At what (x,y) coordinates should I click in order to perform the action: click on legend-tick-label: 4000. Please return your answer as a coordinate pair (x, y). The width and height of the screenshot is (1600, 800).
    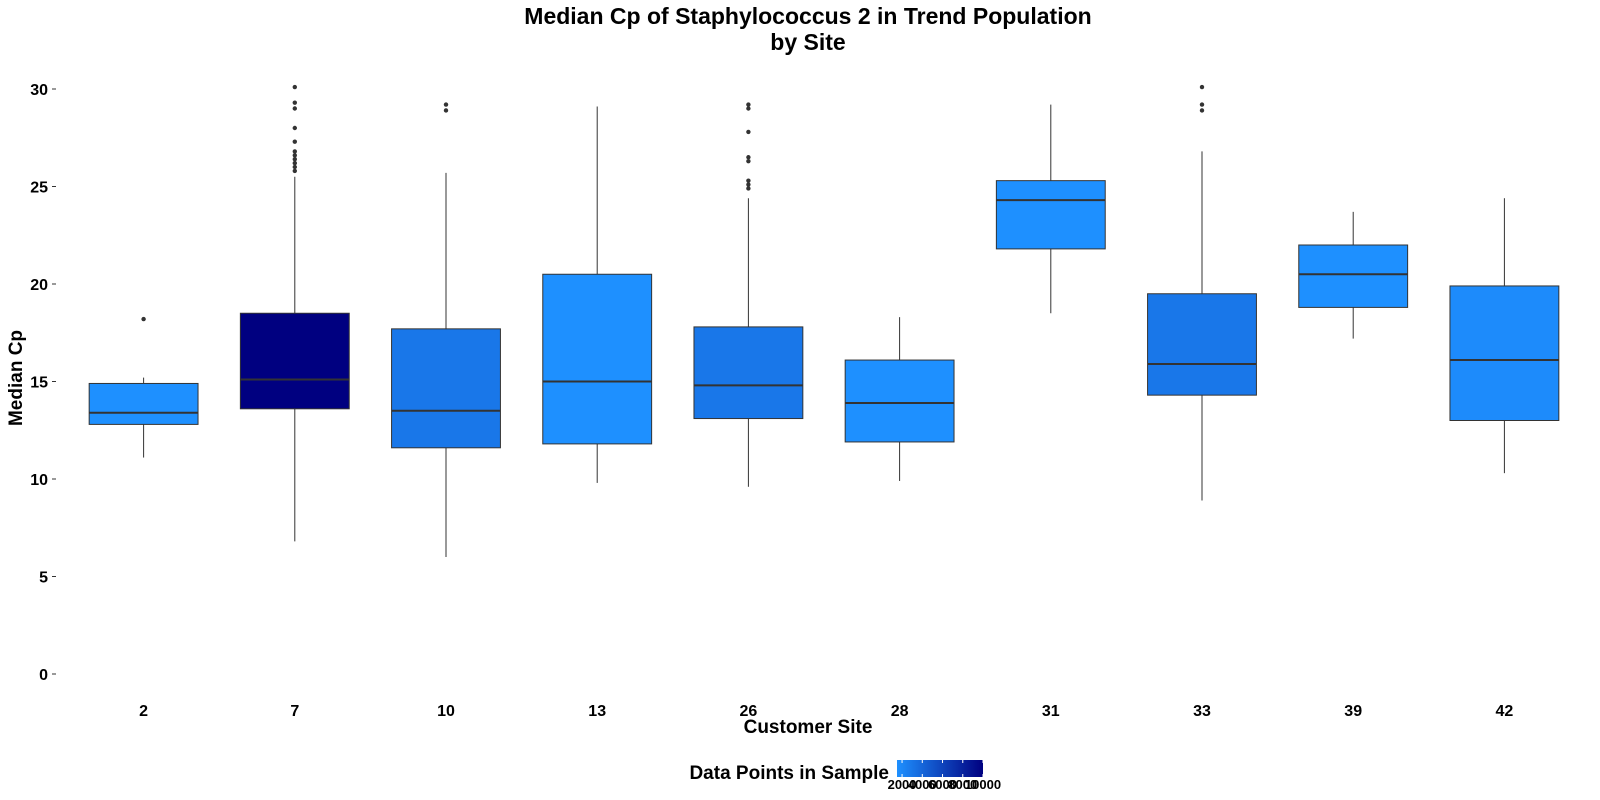
    Looking at the image, I should click on (922, 784).